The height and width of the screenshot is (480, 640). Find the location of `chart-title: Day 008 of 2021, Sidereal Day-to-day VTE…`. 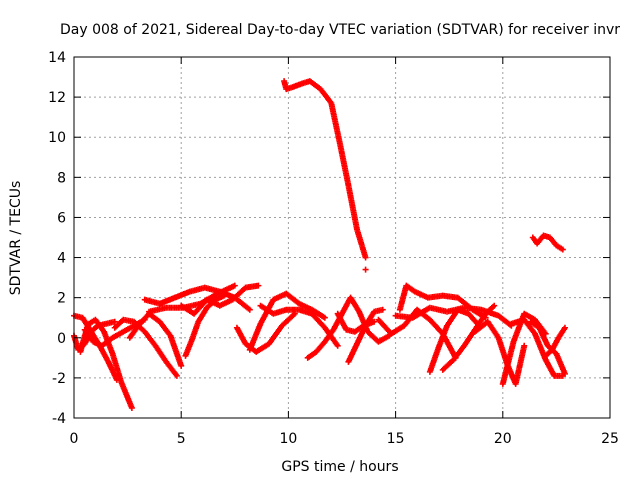

chart-title: Day 008 of 2021, Sidereal Day-to-day VTE… is located at coordinates (340, 30).